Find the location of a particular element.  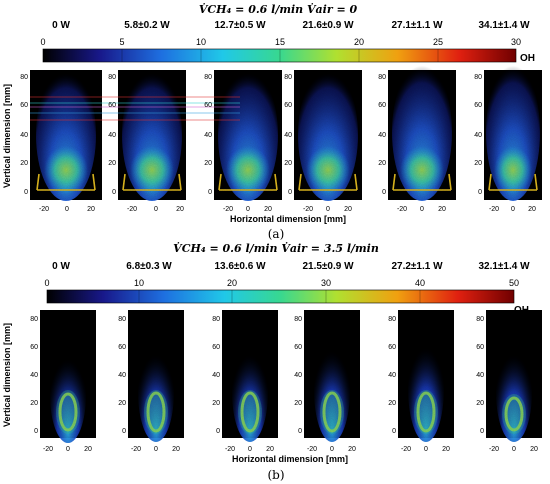

panel-a-caption: (a) is located at coordinates (276, 234).